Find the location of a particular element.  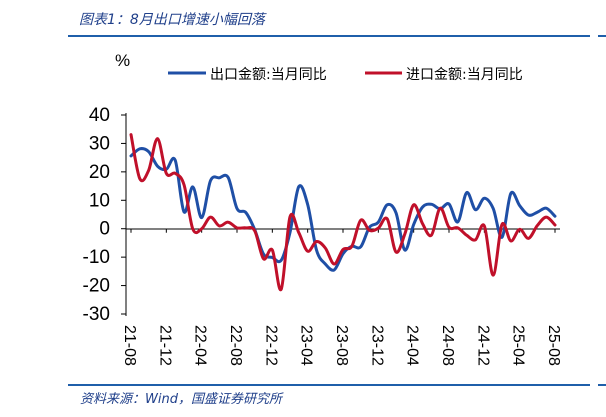

x-tick-label: 22-12 is located at coordinates (270, 345).